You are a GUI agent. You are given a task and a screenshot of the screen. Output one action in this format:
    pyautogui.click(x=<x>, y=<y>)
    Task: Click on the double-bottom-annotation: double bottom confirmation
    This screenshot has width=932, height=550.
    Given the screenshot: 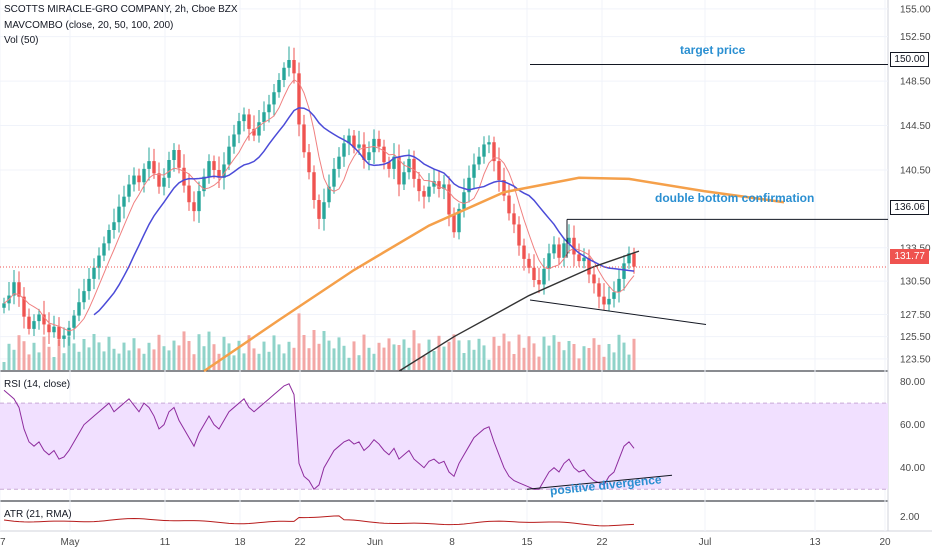 What is the action you would take?
    pyautogui.click(x=735, y=198)
    